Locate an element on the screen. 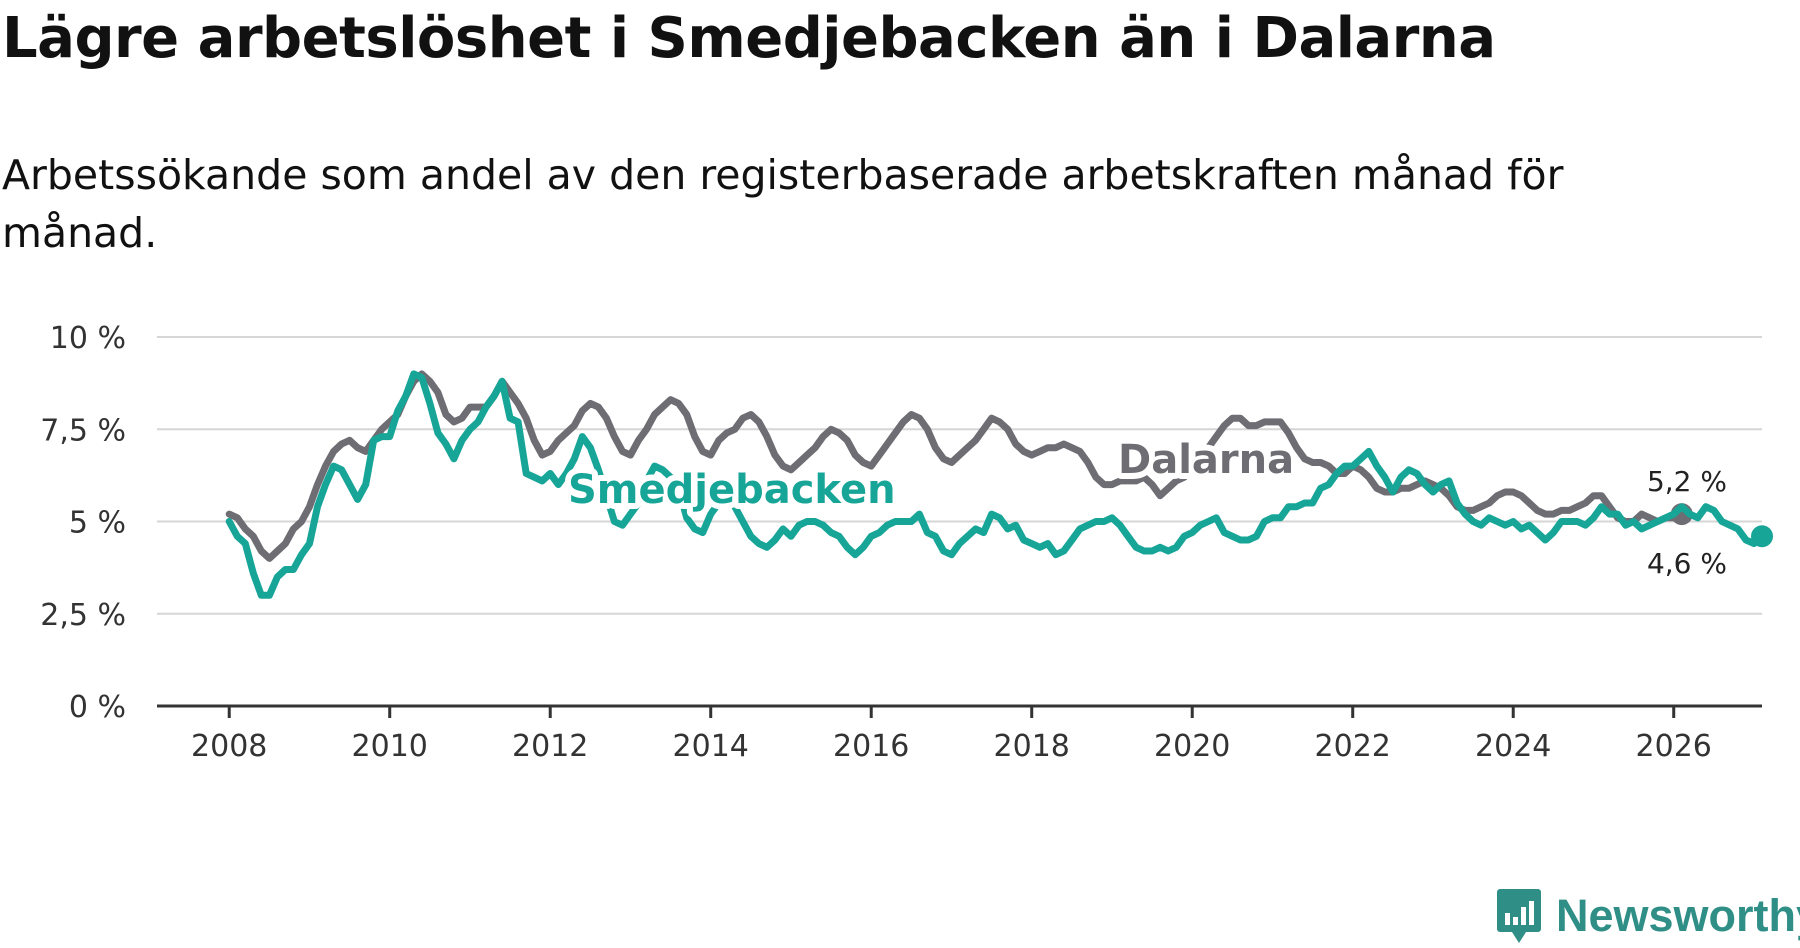  x-axis-ticks: 2008 2010 2012 2014 2016 2018 2020 2022 2024 2026 is located at coordinates (959, 734).